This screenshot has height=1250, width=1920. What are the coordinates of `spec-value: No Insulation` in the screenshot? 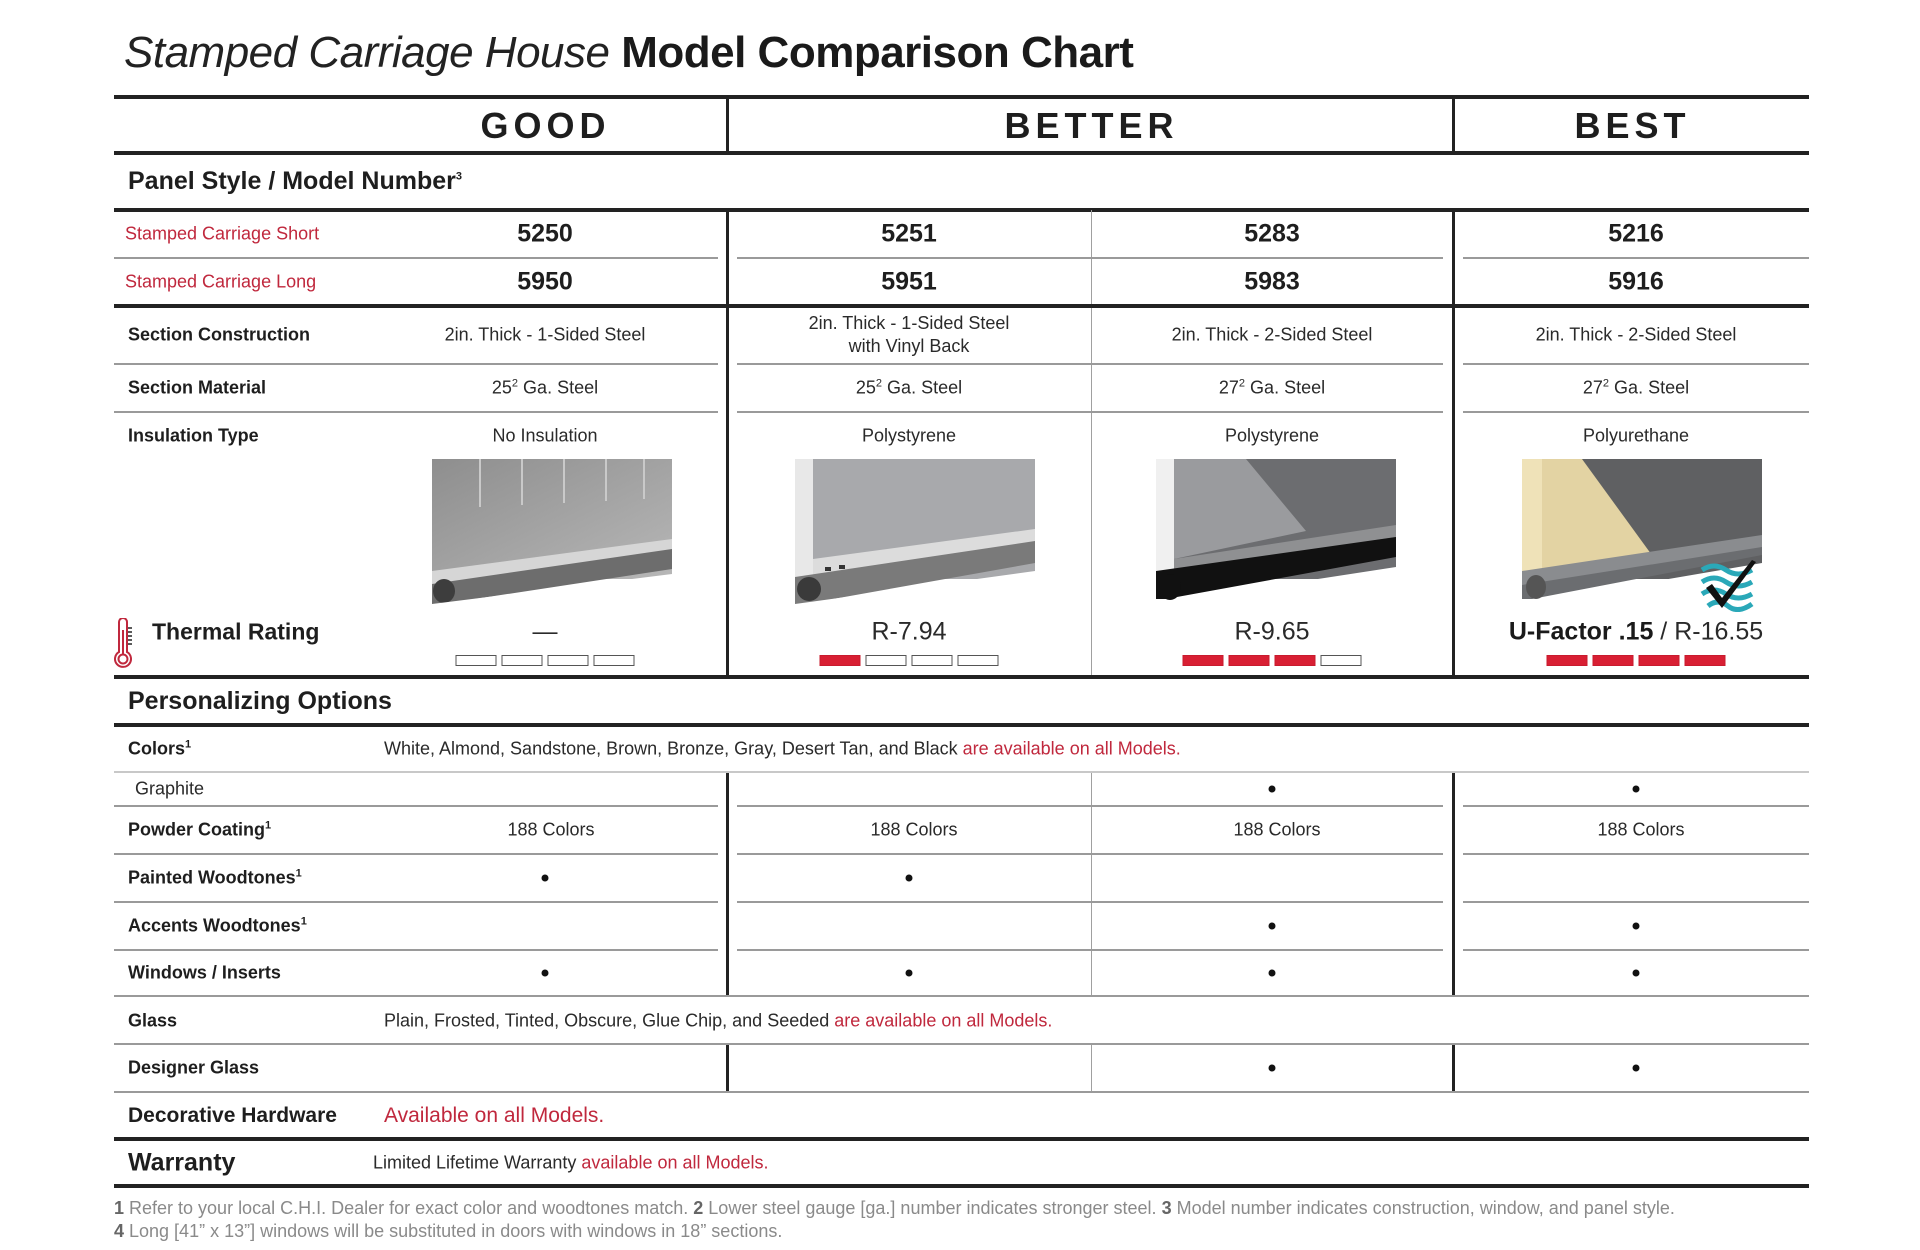 It's located at (545, 435).